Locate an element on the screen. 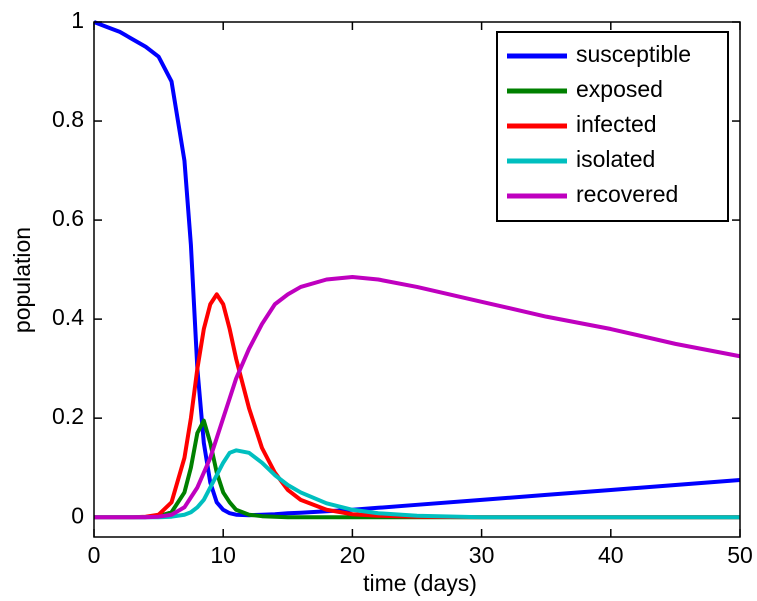 This screenshot has width=757, height=601. x-tick-label: 20 is located at coordinates (353, 555).